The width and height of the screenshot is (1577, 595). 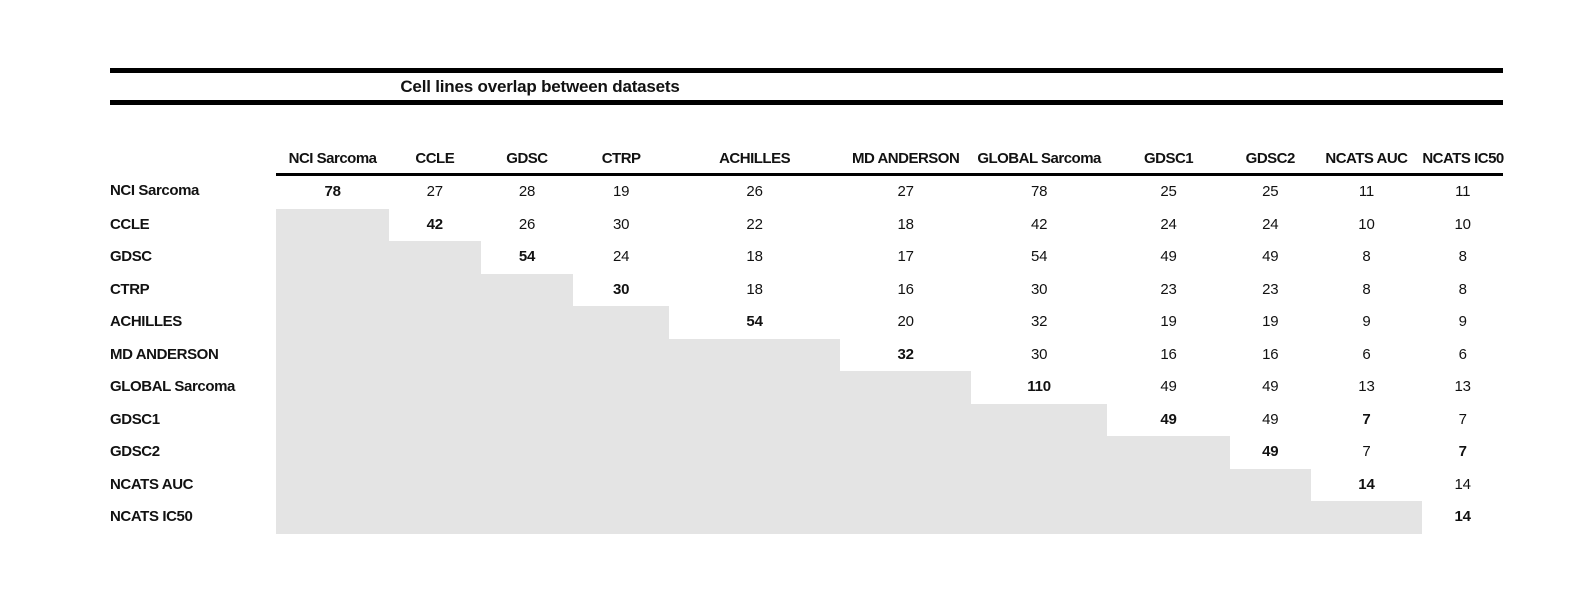 What do you see at coordinates (172, 386) in the screenshot?
I see `row-header-global-sarcoma: GLOBAL Sarcoma` at bounding box center [172, 386].